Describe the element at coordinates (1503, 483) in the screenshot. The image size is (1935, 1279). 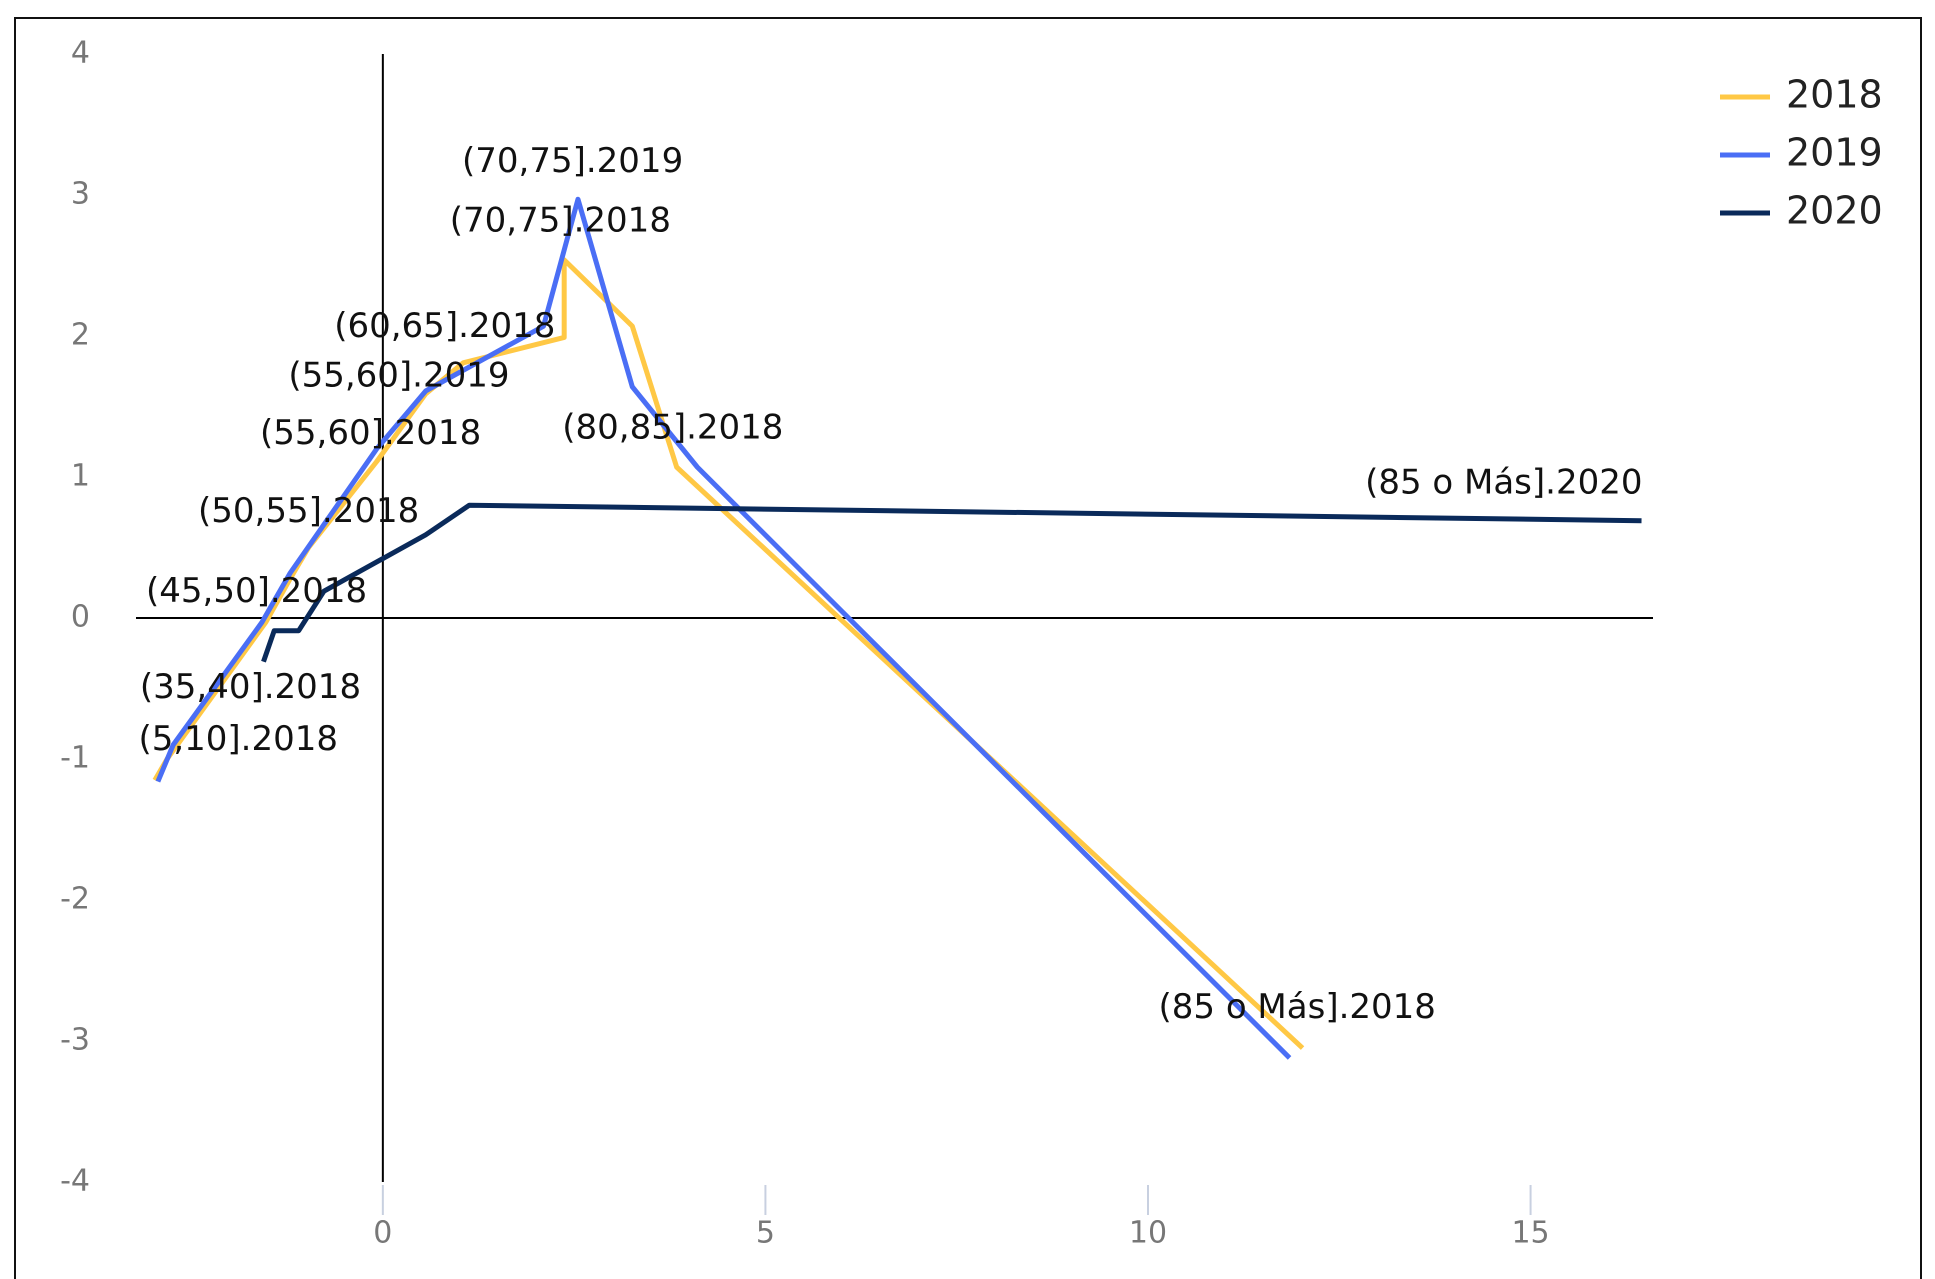
I see `annotation: (85 o Más].2020` at that location.